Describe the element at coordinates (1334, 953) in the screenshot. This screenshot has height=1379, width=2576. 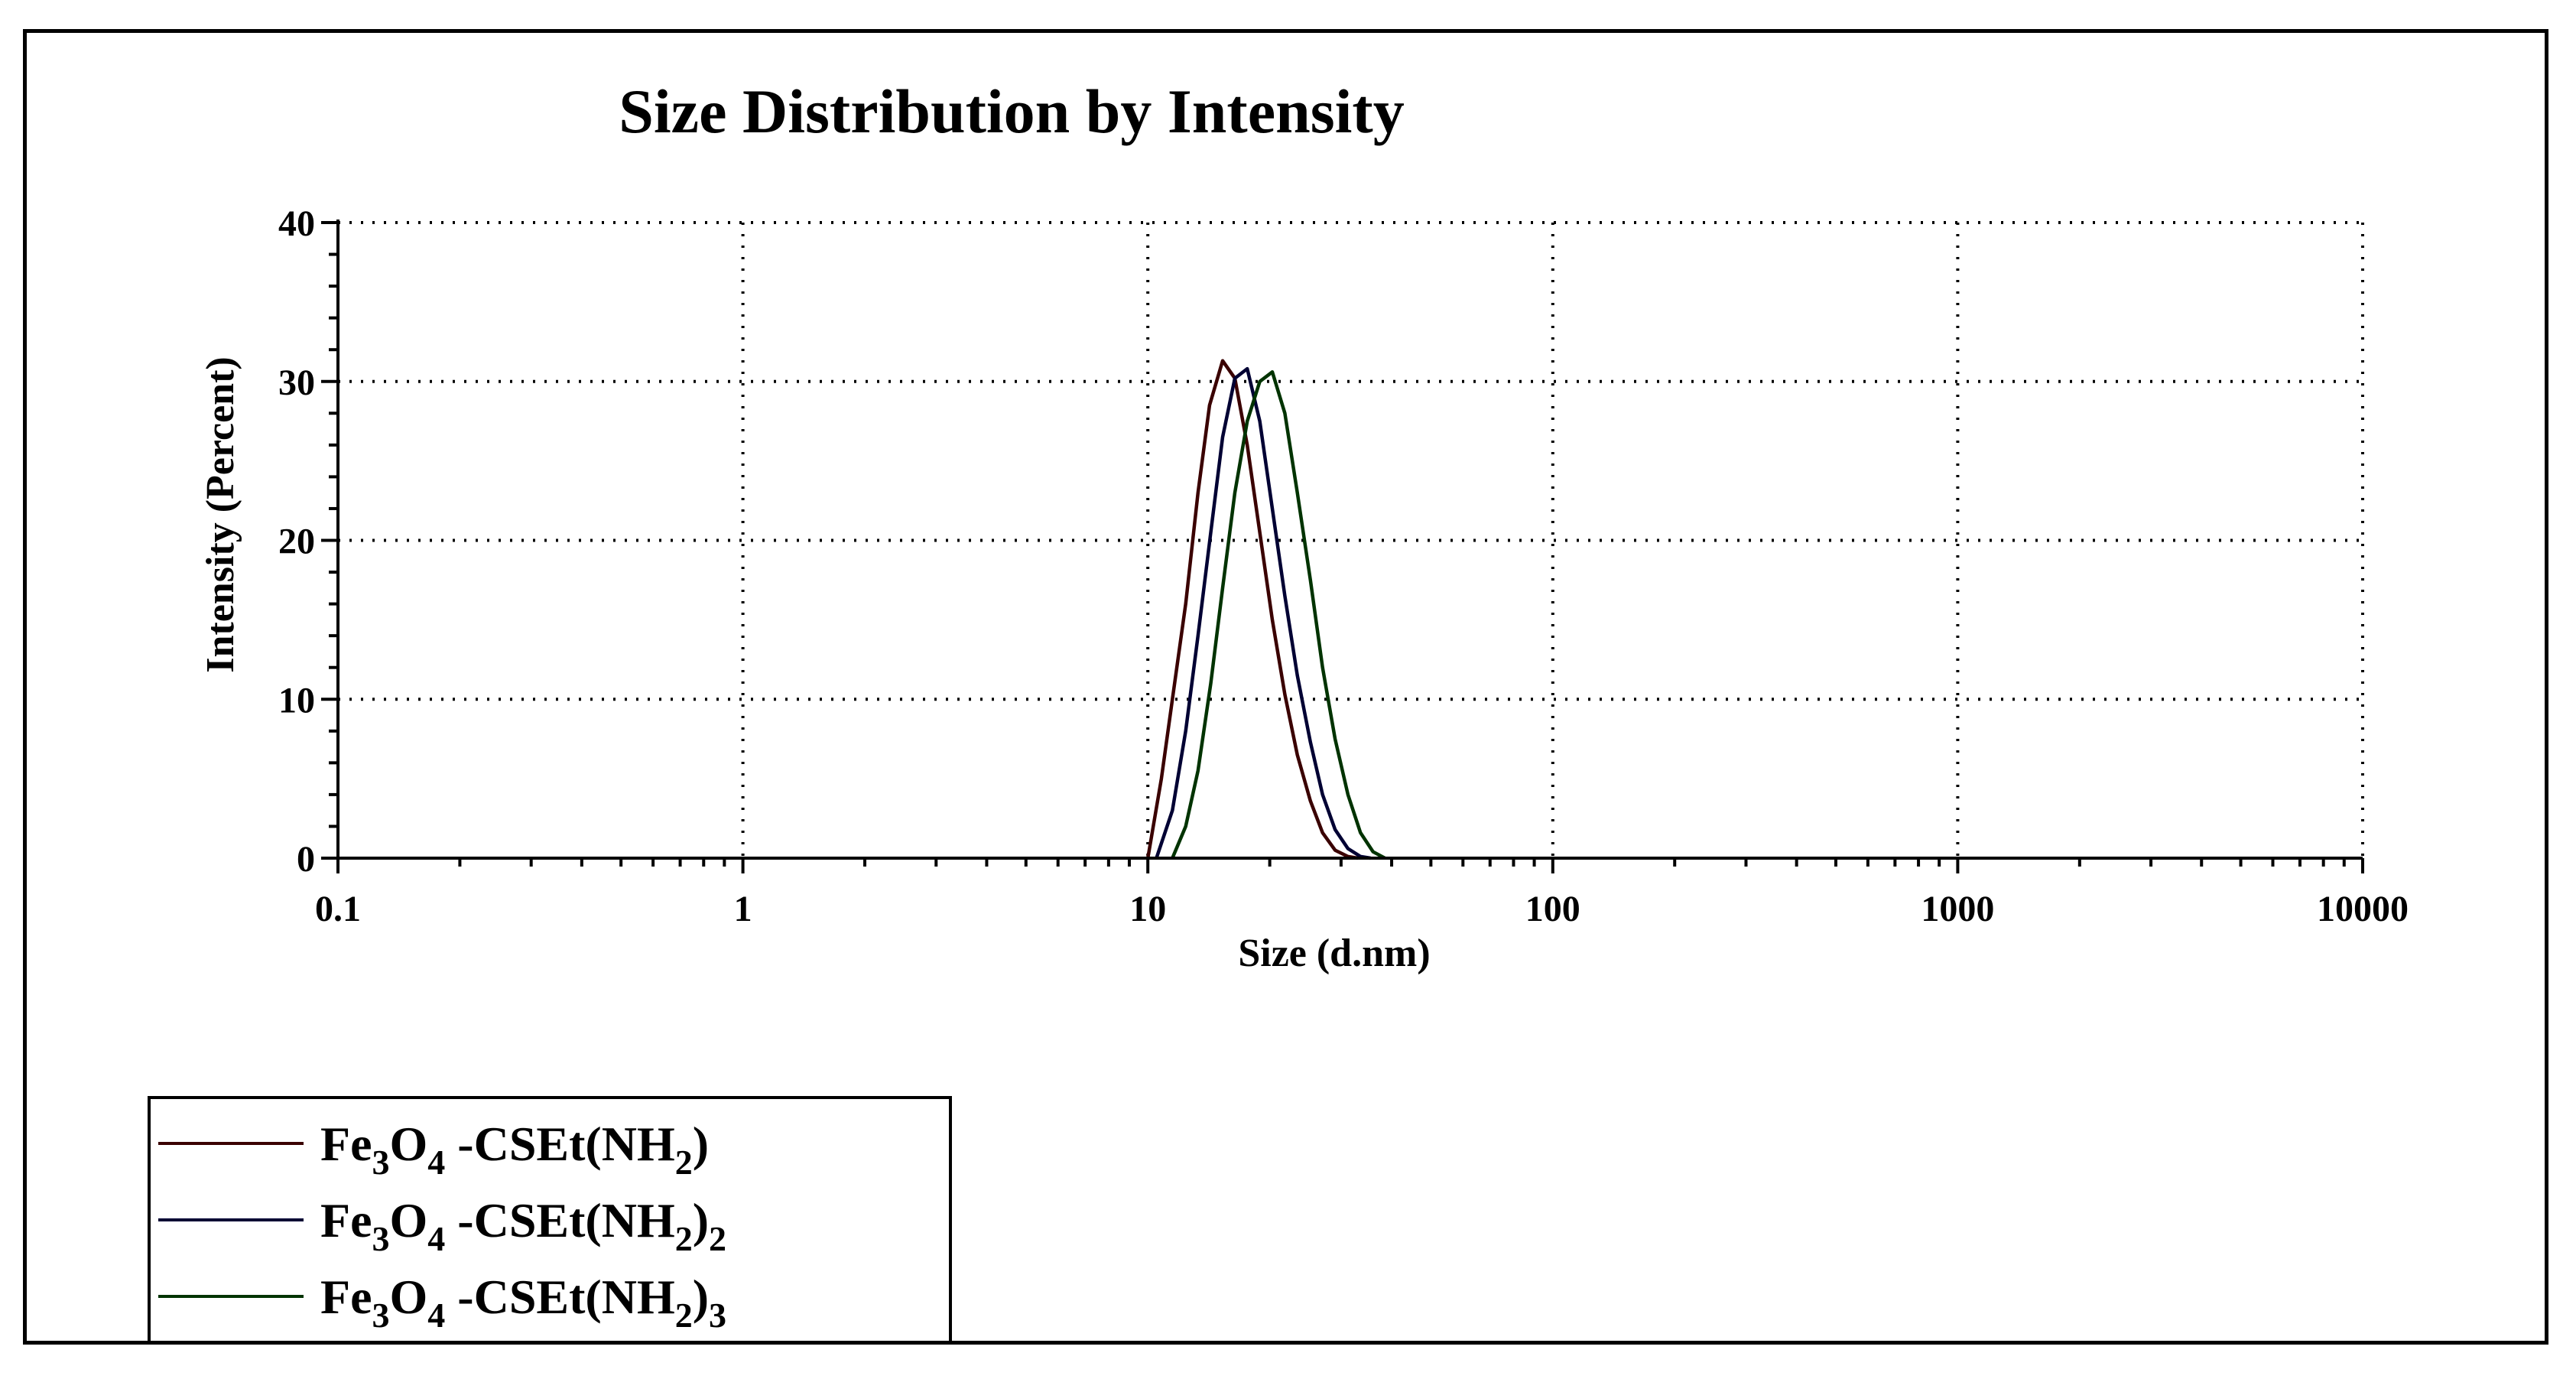
I see `x-axis-label: Size (d.nm)` at that location.